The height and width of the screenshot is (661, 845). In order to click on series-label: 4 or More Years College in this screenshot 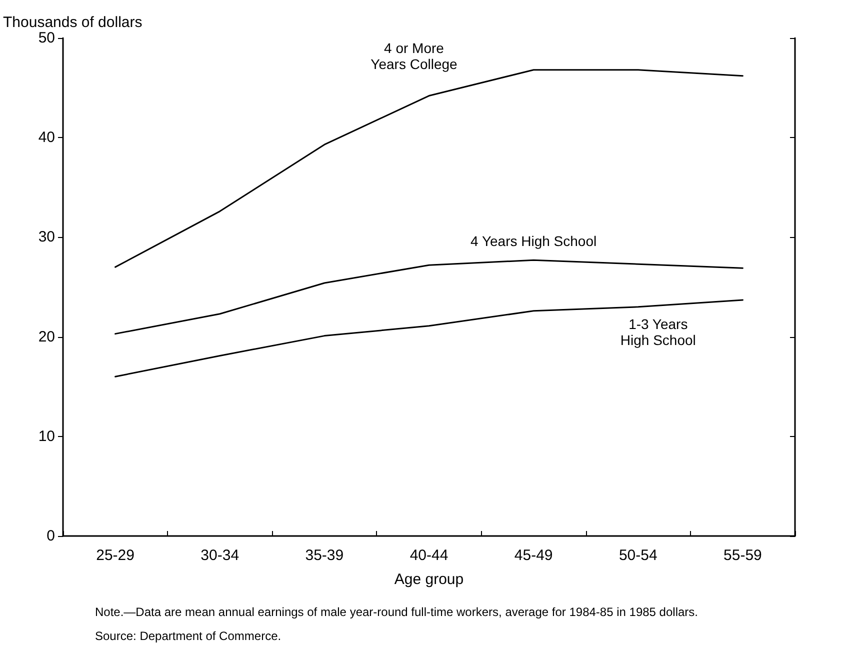, I will do `click(414, 56)`.